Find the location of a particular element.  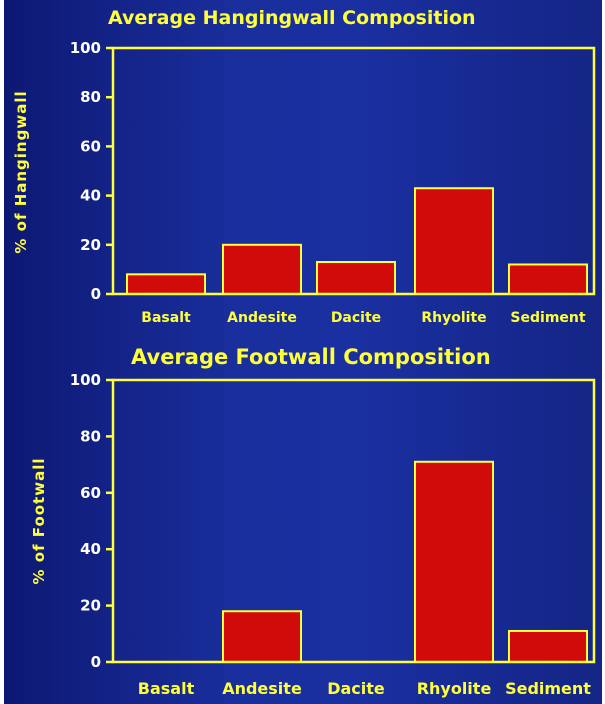

chart1-category-label-andesite: Andesite is located at coordinates (262, 318).